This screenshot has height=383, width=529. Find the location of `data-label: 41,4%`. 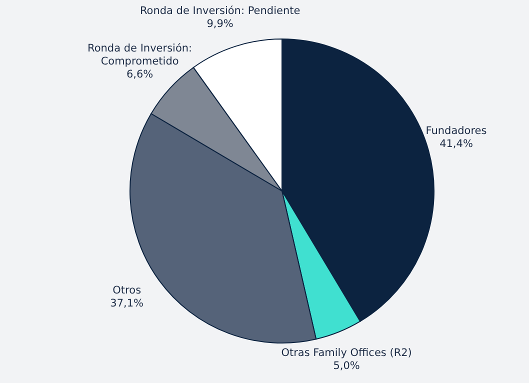

data-label: 41,4% is located at coordinates (456, 144).